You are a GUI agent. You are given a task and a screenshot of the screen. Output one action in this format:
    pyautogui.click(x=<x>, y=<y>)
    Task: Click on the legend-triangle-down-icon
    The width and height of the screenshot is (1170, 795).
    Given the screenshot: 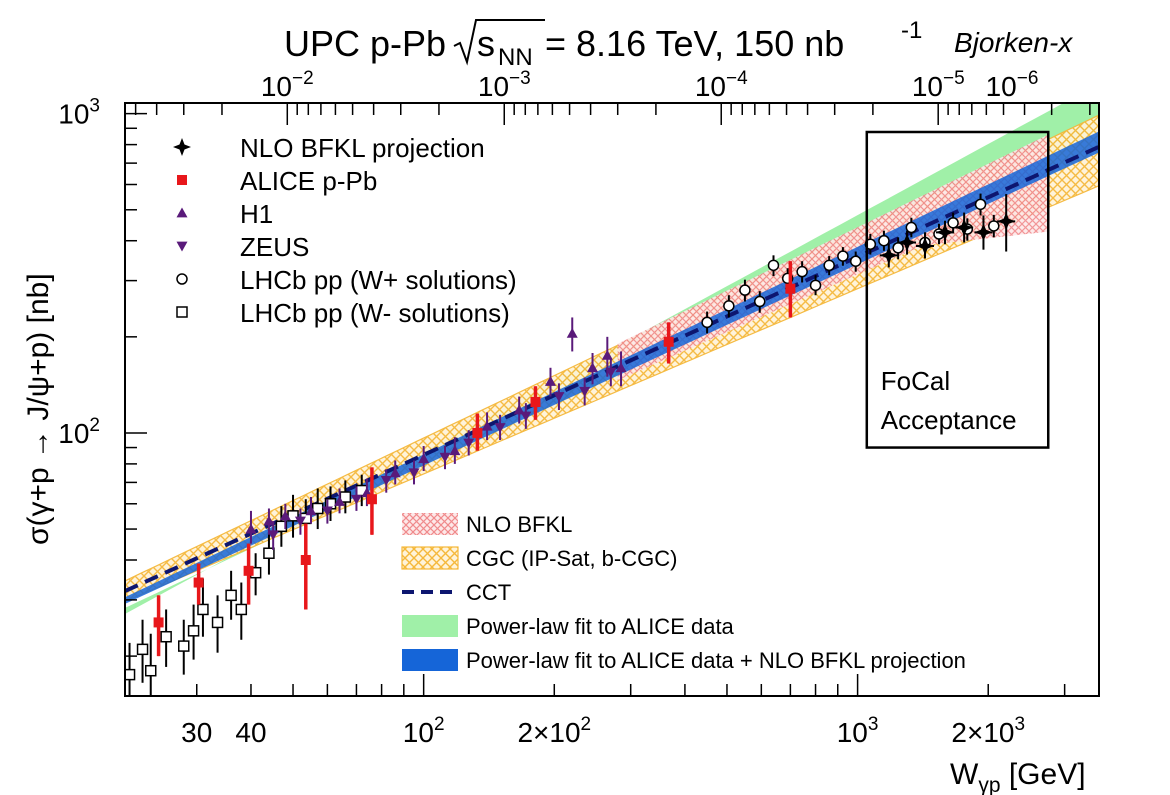 What is the action you would take?
    pyautogui.click(x=182, y=246)
    